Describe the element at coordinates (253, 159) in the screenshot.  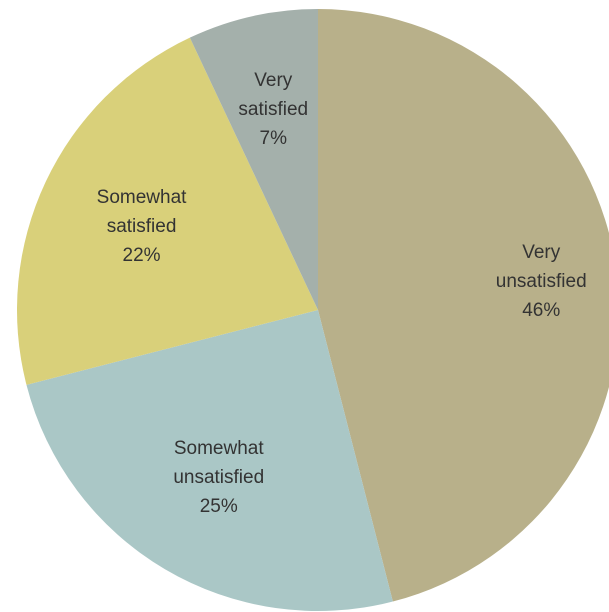
I see `pie-slice` at that location.